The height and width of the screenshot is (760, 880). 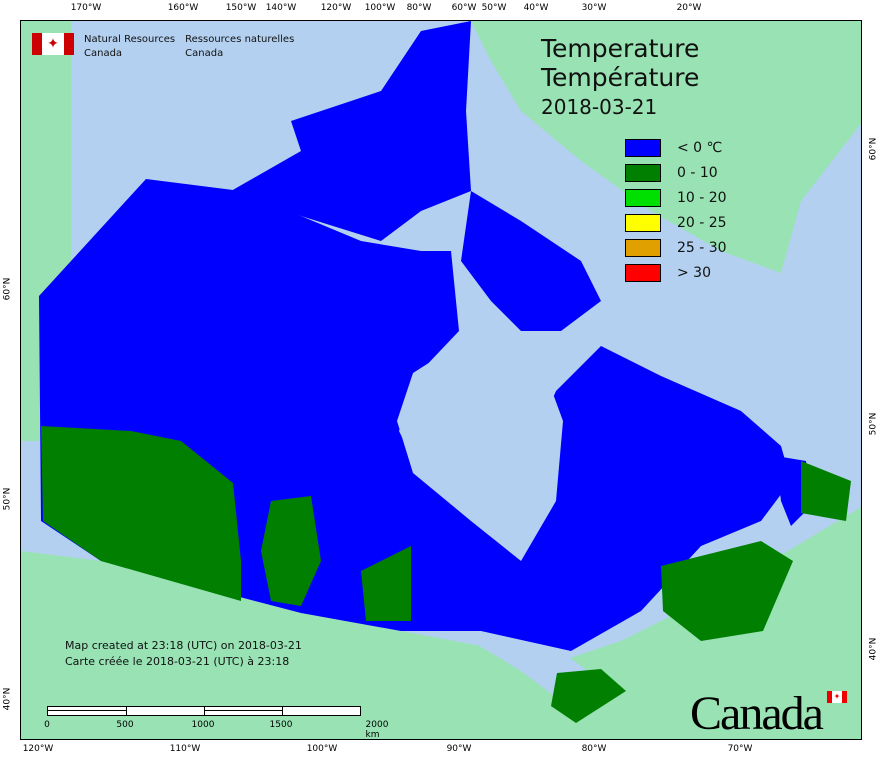 I want to click on canada-wordmark: Canada, so click(x=757, y=713).